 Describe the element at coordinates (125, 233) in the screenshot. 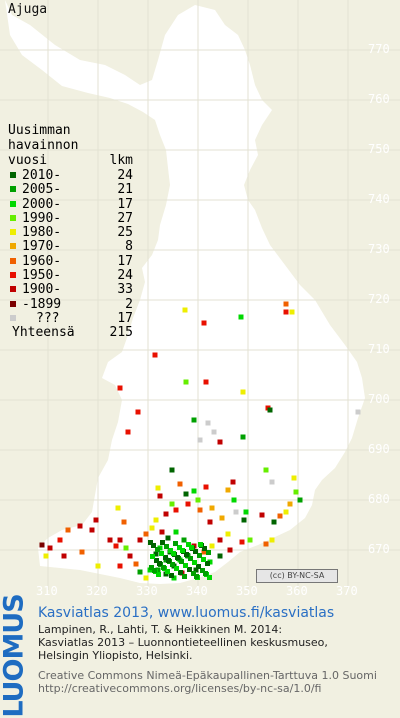

I see `legend-count: 25` at that location.